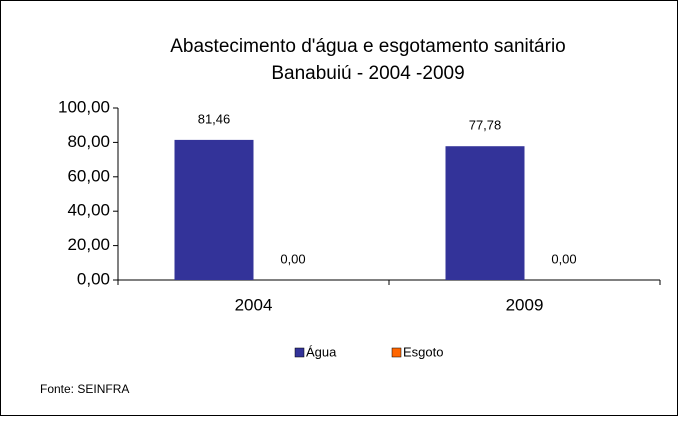  What do you see at coordinates (84, 389) in the screenshot?
I see `source-note: Fonte: SEINFRA` at bounding box center [84, 389].